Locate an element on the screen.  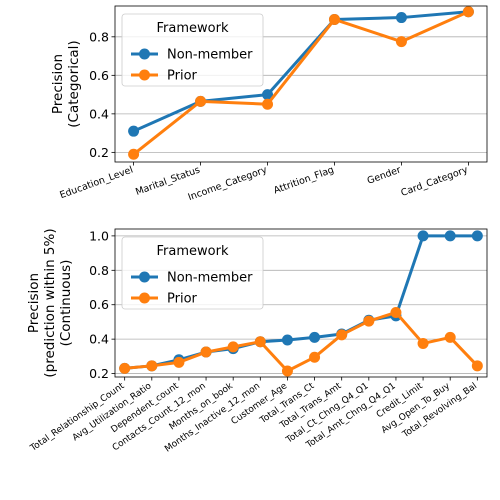
y-axis-label: (Categorical) is located at coordinates (74, 83).